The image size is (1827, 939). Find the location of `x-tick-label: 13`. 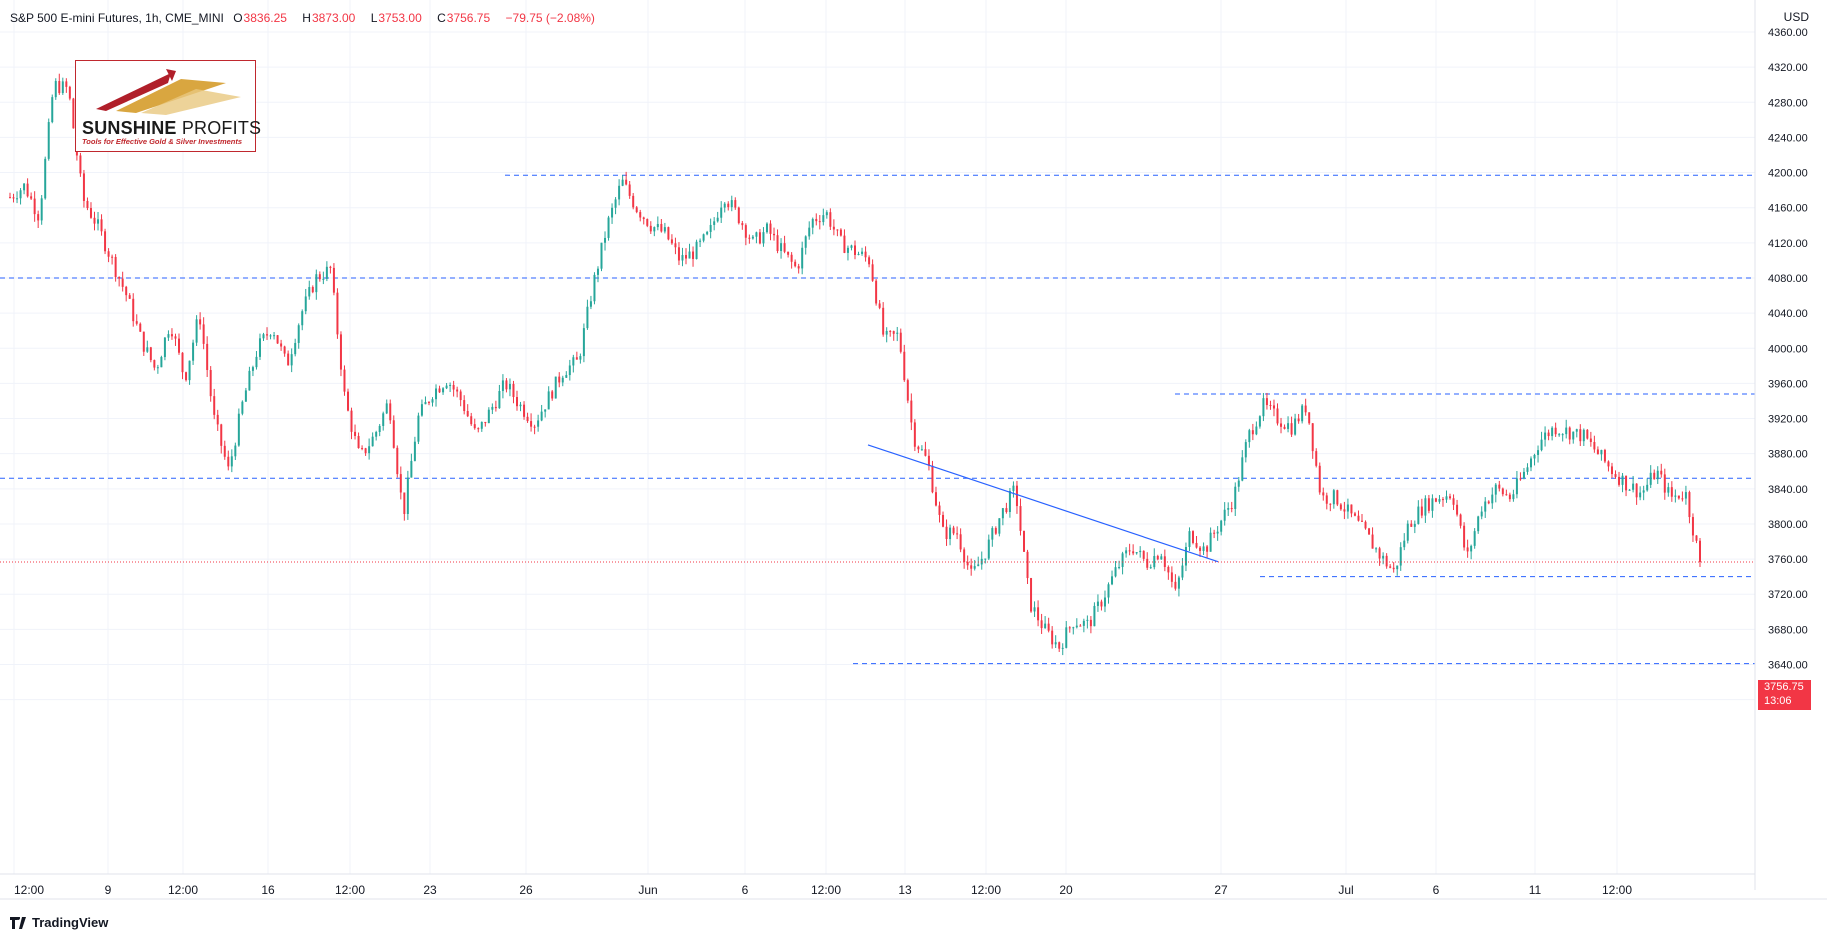

x-tick-label: 13 is located at coordinates (905, 890).